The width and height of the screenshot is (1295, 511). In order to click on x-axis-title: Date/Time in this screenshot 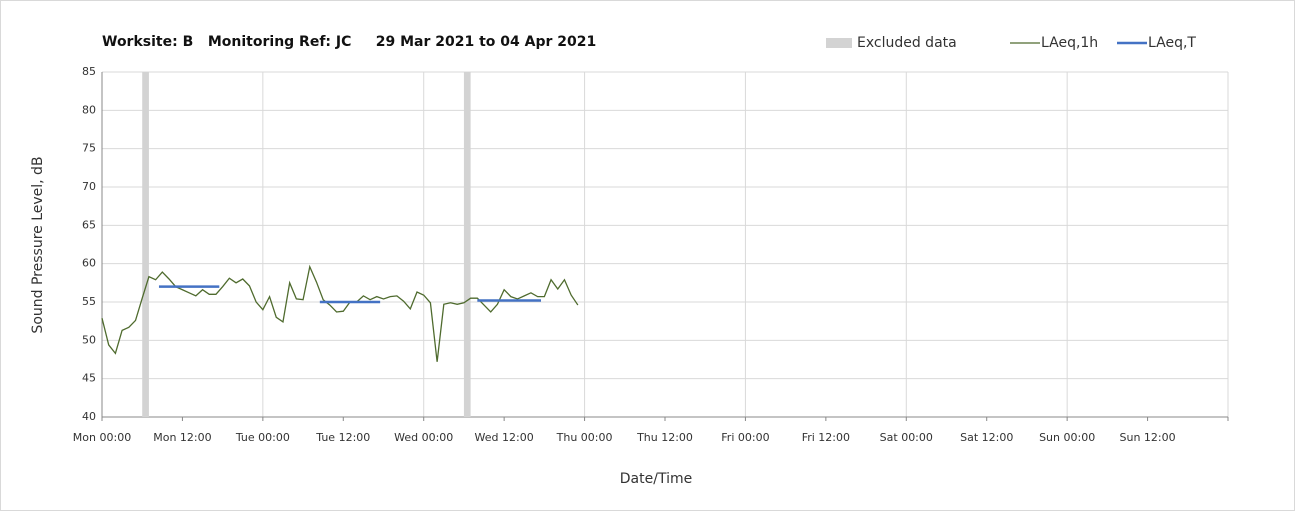, I will do `click(656, 479)`.